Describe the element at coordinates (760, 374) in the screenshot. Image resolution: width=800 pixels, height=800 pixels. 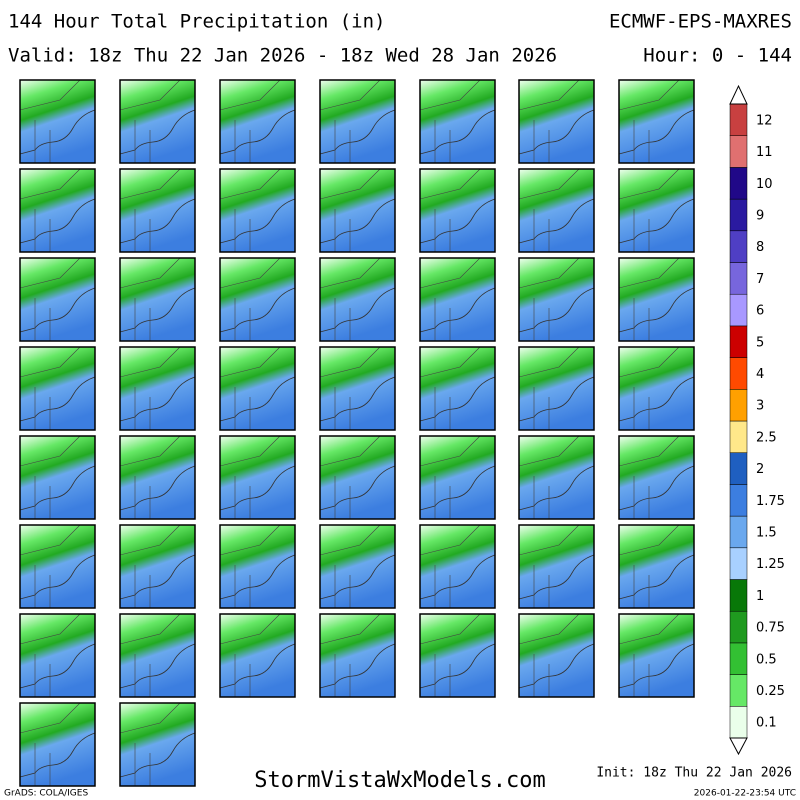
I see `colorbar-label: 4` at that location.